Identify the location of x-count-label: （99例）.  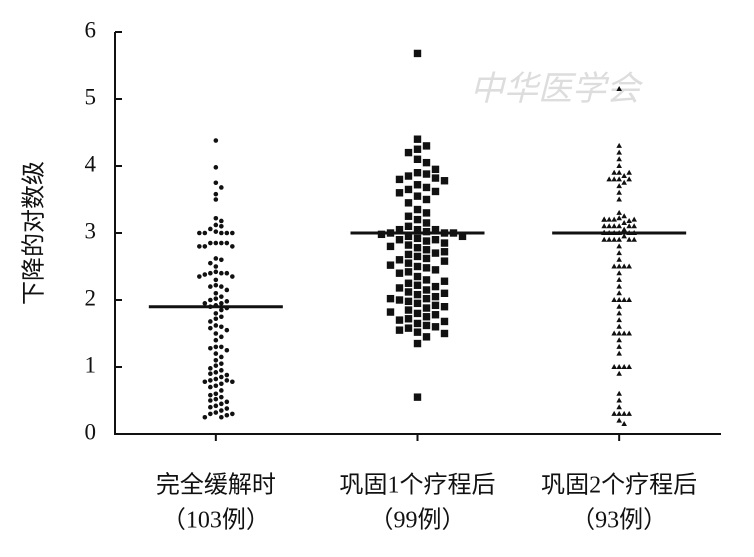
(418, 520).